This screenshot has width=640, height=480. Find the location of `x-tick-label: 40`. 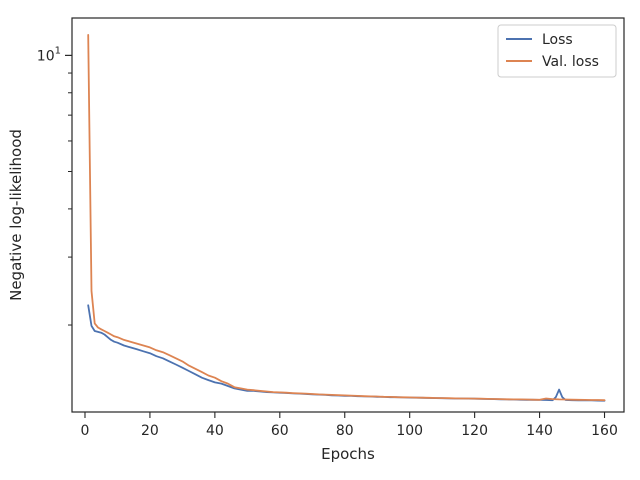

x-tick-label: 40 is located at coordinates (215, 431).